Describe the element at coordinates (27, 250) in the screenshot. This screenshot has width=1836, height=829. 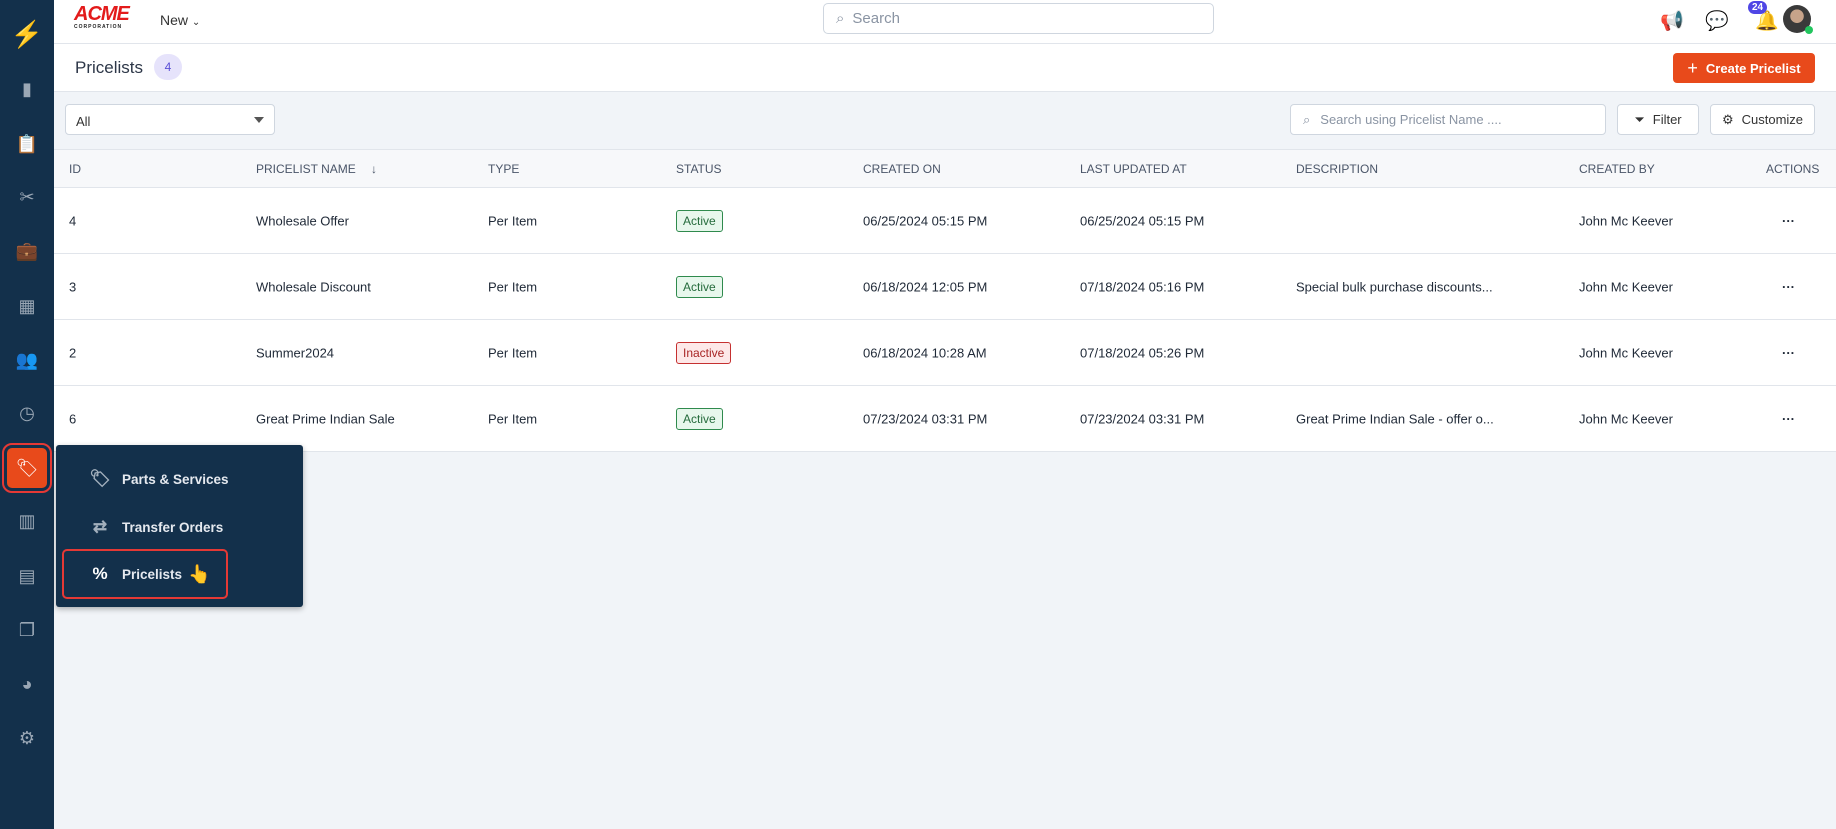
I see `briefcase-icon: 💼` at that location.